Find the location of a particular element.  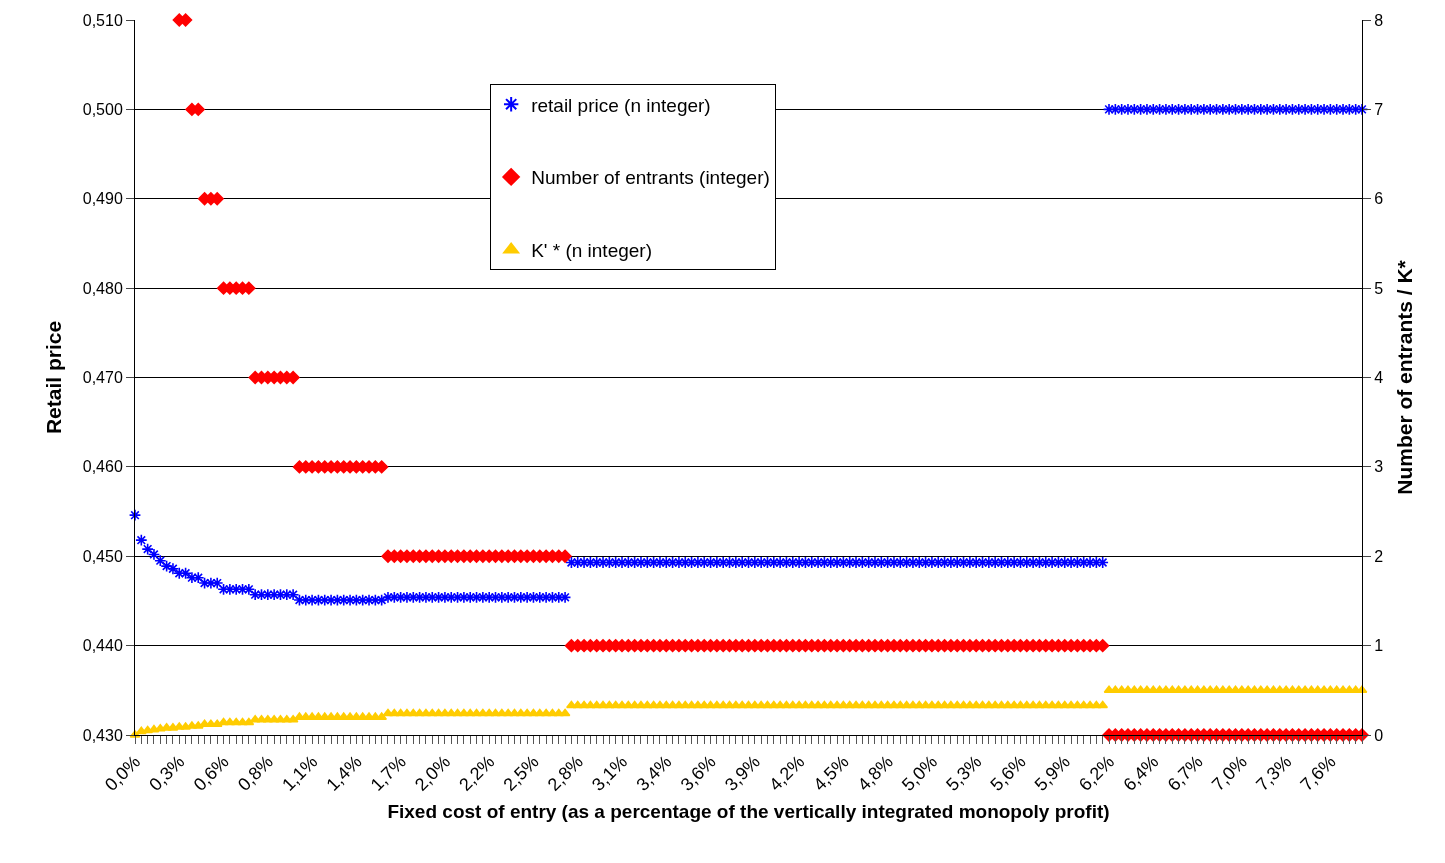

y2-tick-label: 2 is located at coordinates (1379, 556).